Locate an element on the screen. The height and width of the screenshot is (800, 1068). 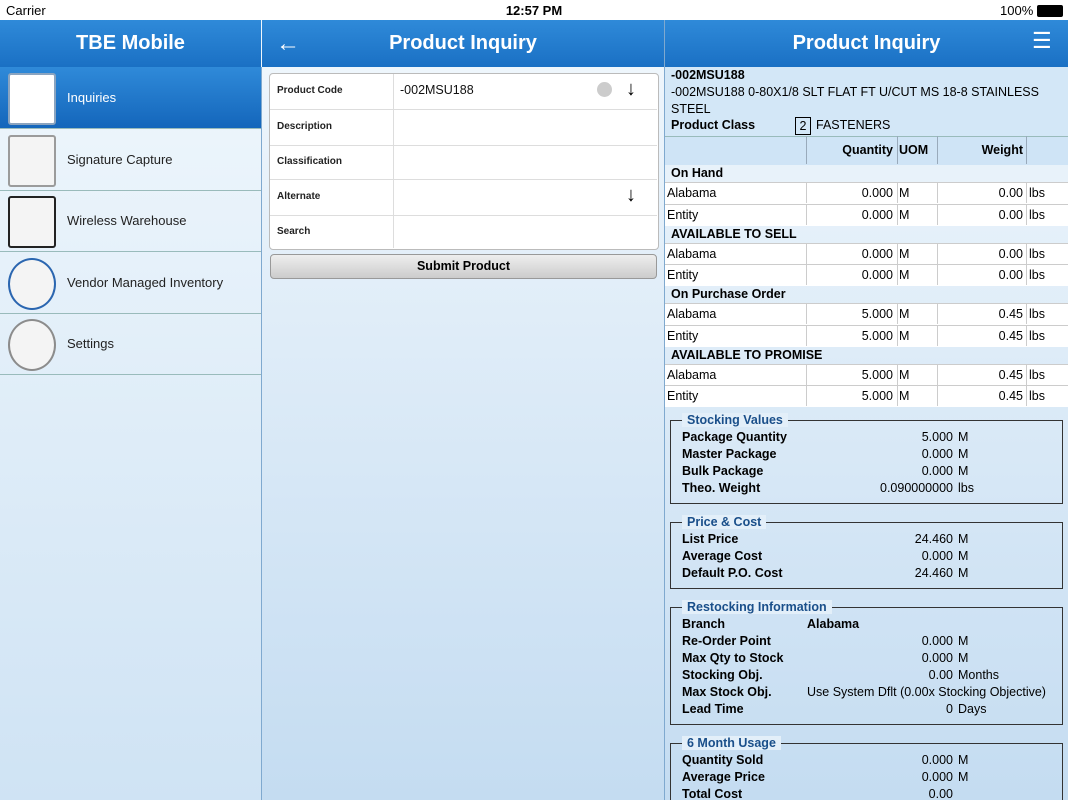
col-header: Quantity is located at coordinates (867, 150).